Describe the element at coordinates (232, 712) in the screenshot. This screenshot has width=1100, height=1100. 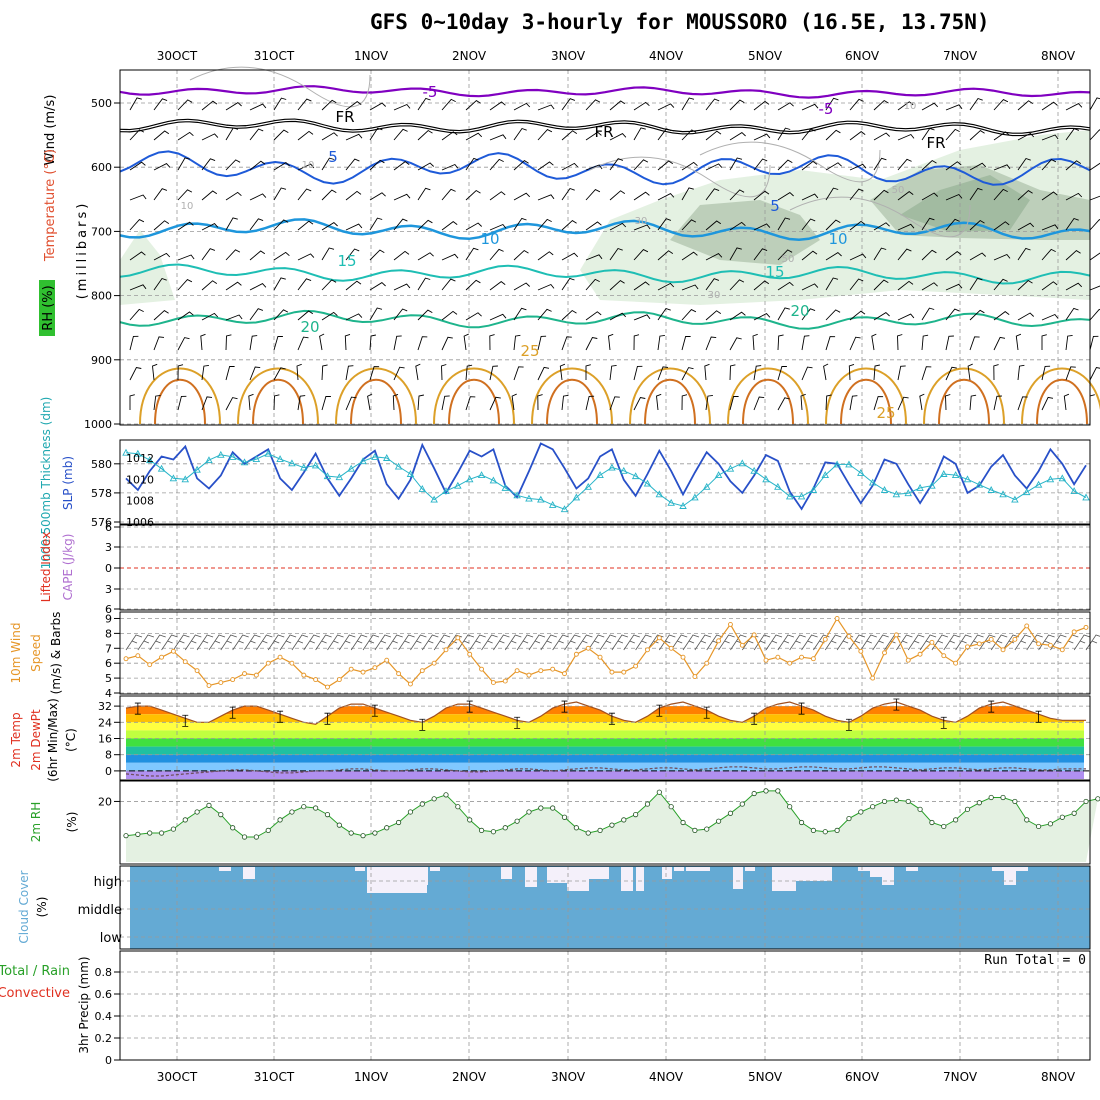
I see `min-max-bar` at that location.